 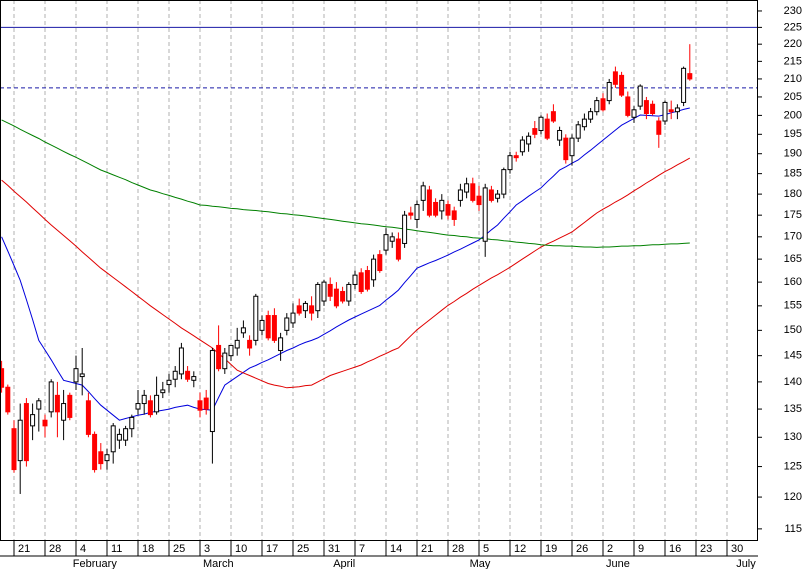 What do you see at coordinates (793, 282) in the screenshot?
I see `y-tick-label: 160` at bounding box center [793, 282].